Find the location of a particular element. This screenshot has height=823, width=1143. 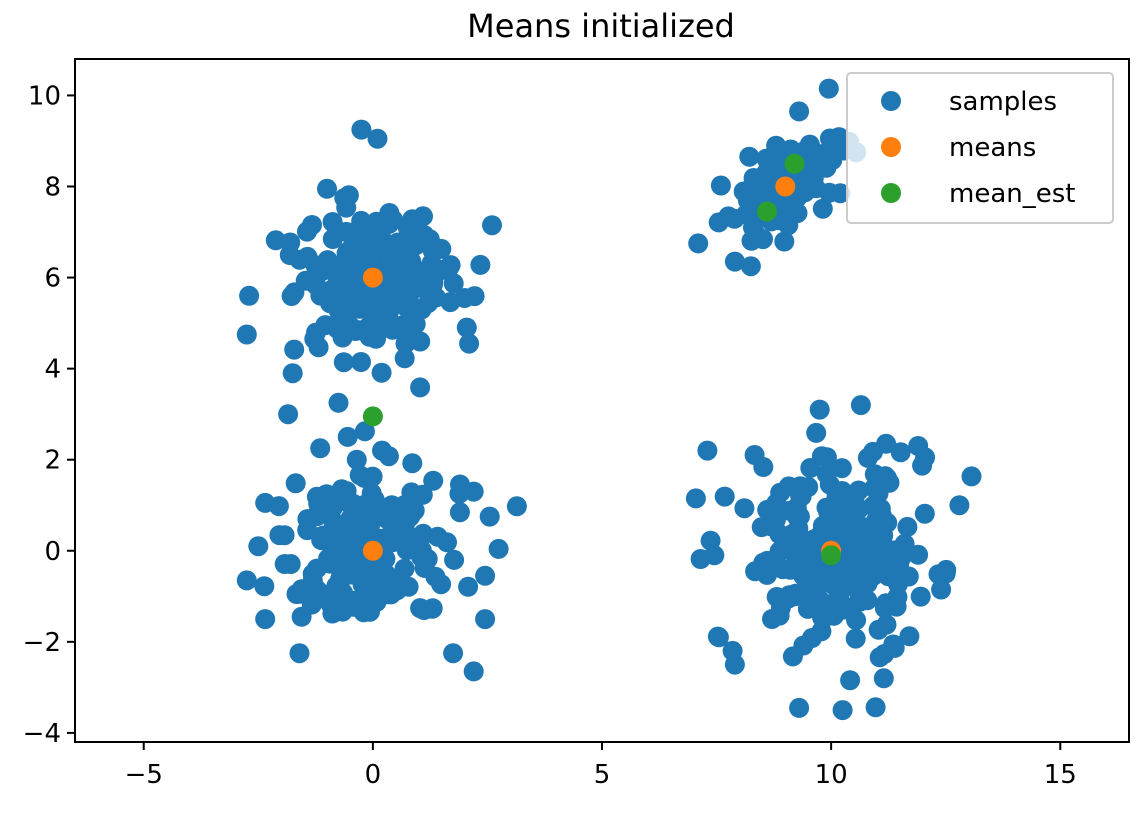

legend-marker-samples is located at coordinates (891, 101).